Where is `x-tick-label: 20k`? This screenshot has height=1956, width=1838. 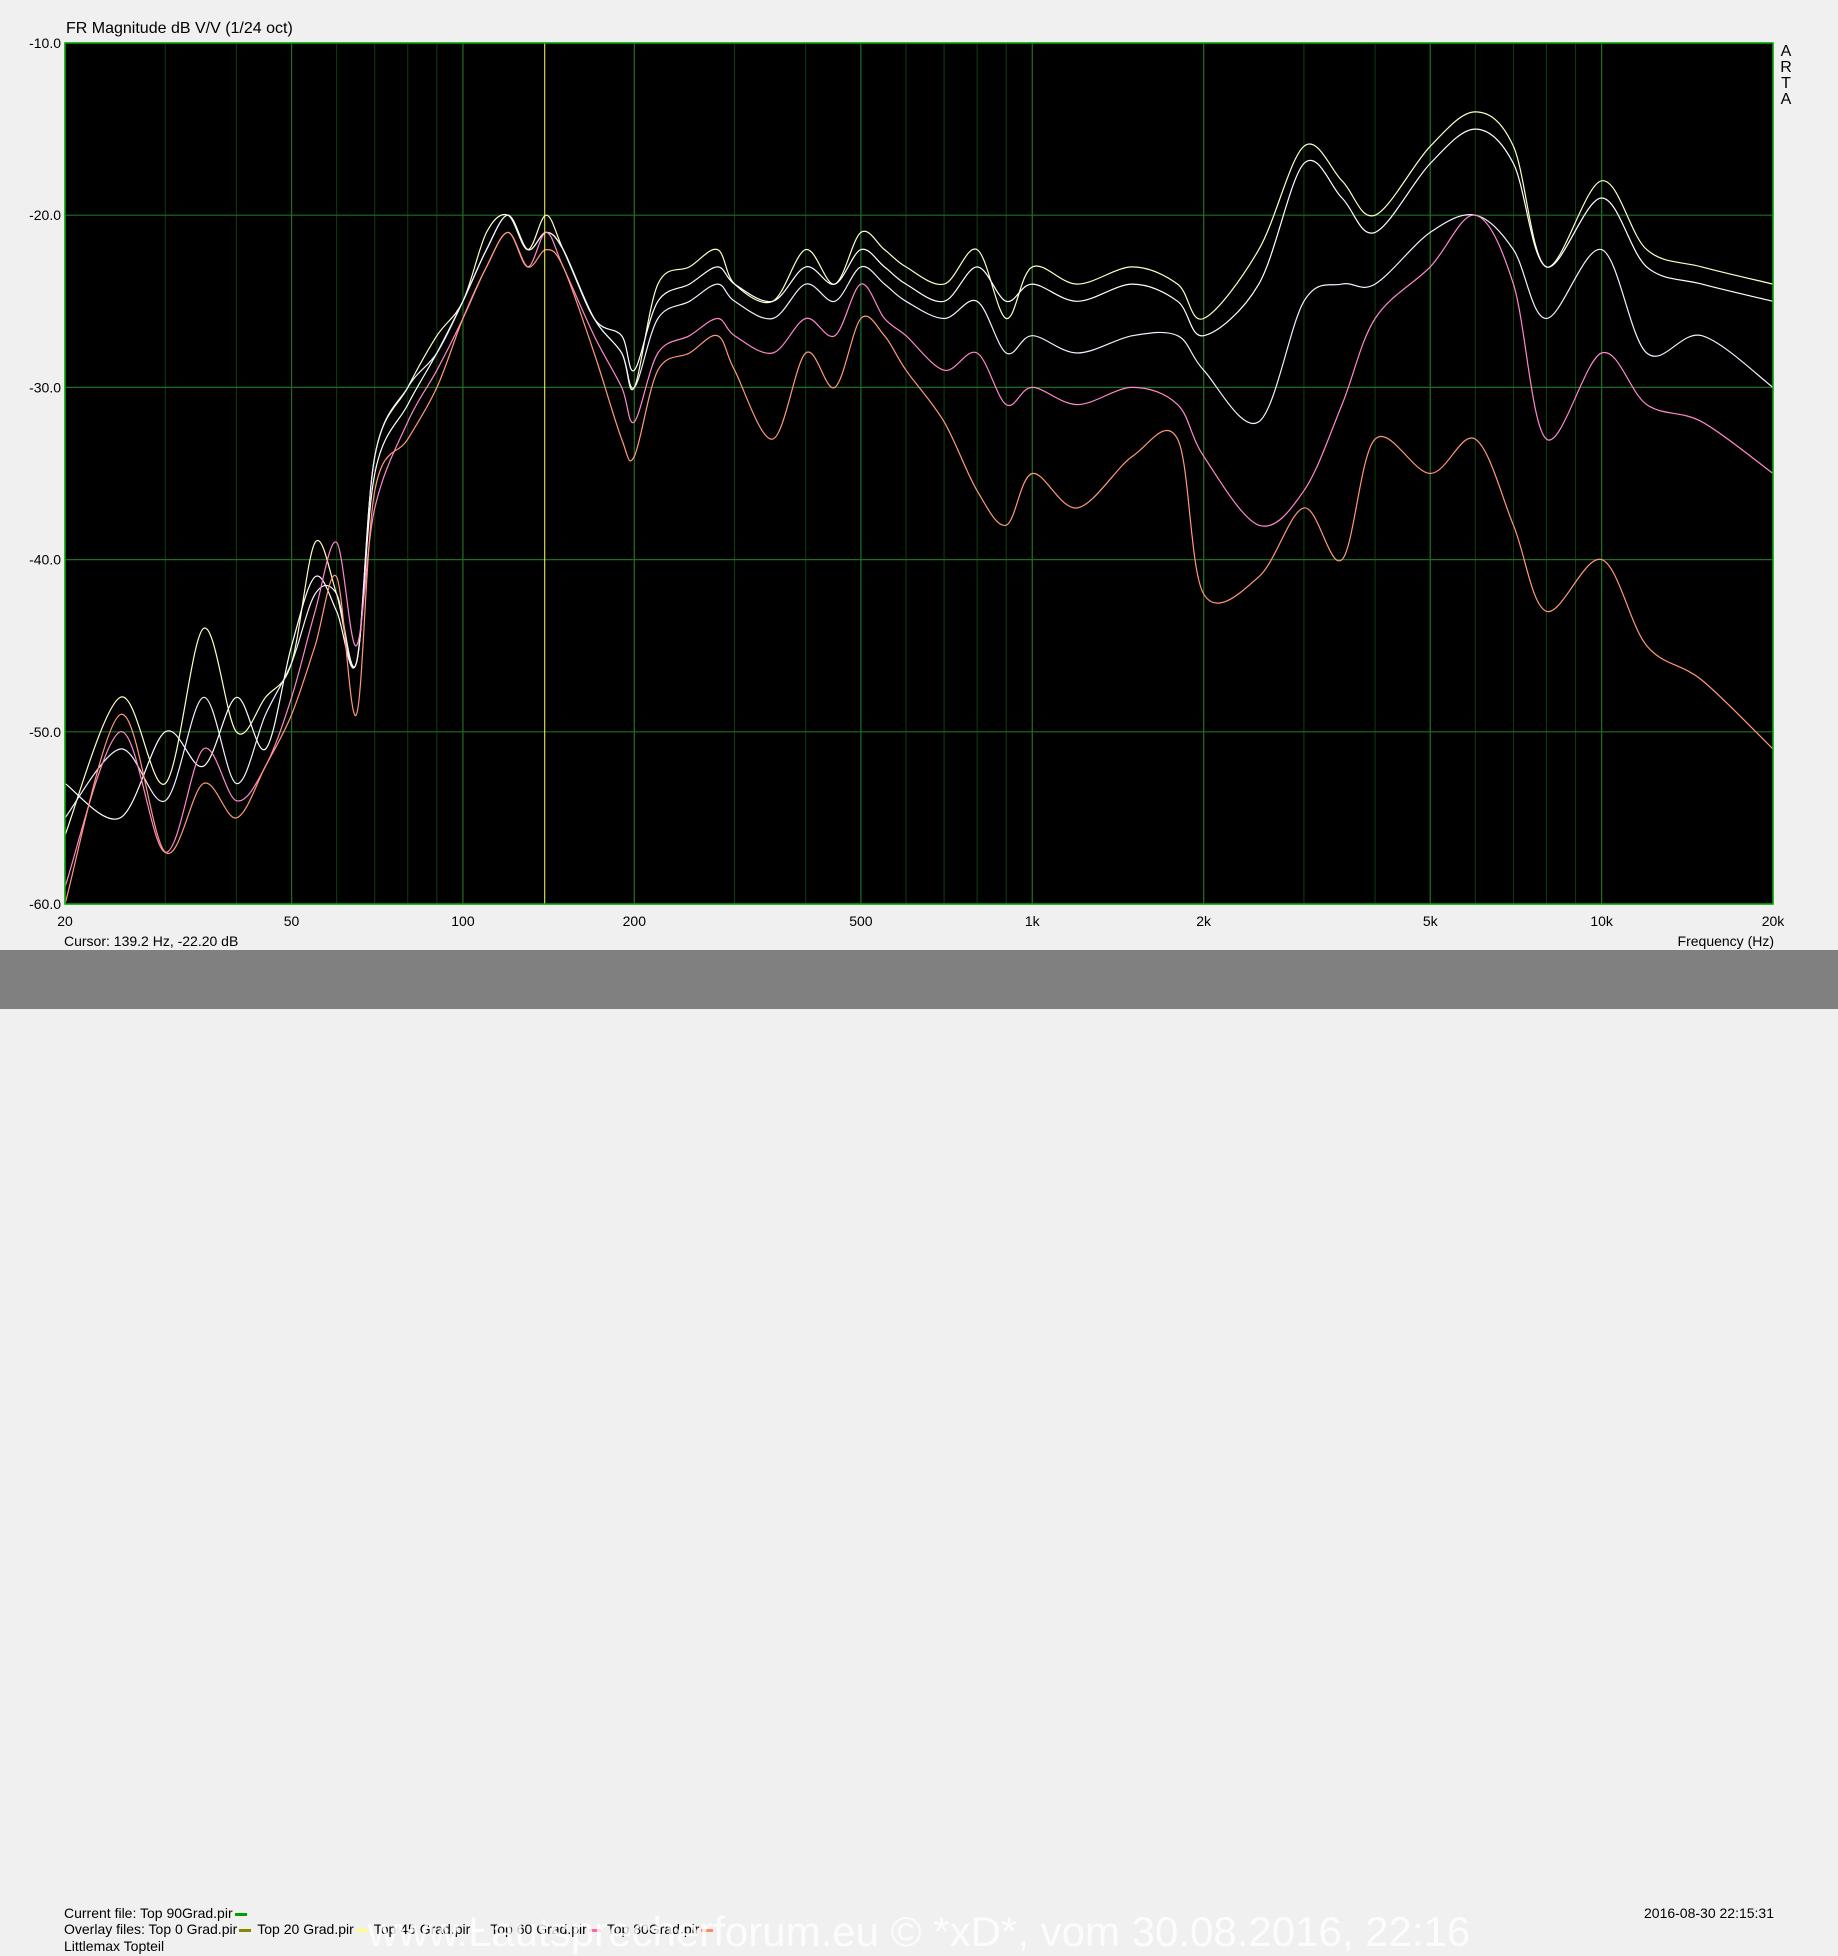 x-tick-label: 20k is located at coordinates (1774, 921).